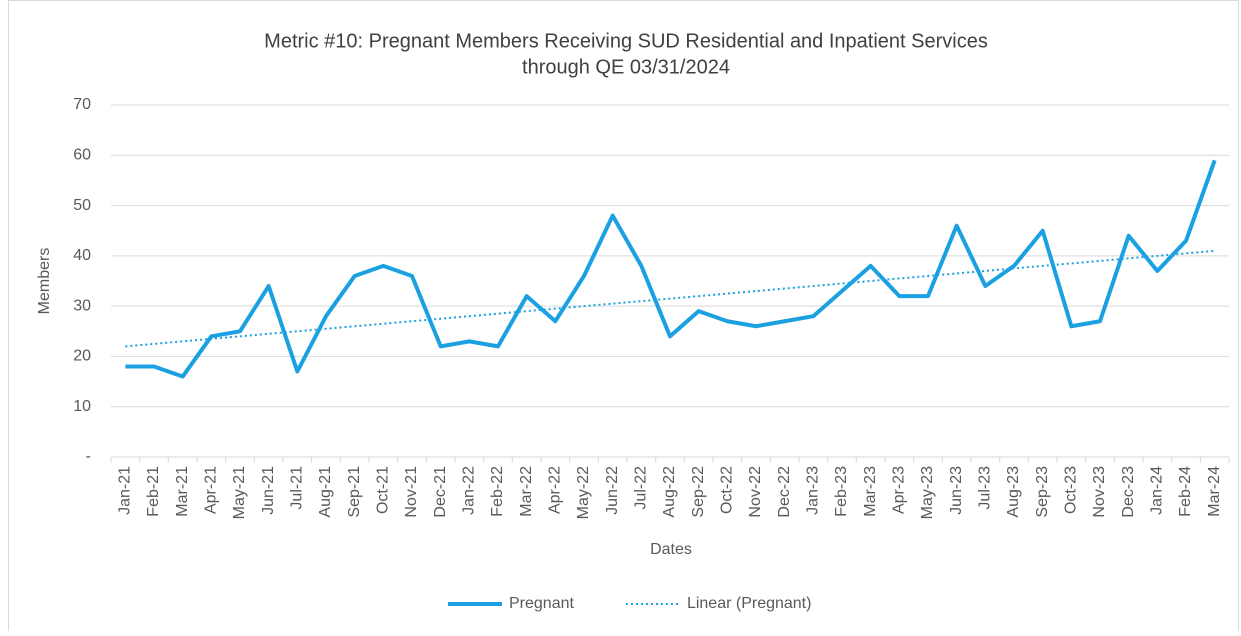 Image resolution: width=1241 pixels, height=636 pixels. Describe the element at coordinates (555, 490) in the screenshot. I see `x-tick-label: Apr-22` at that location.